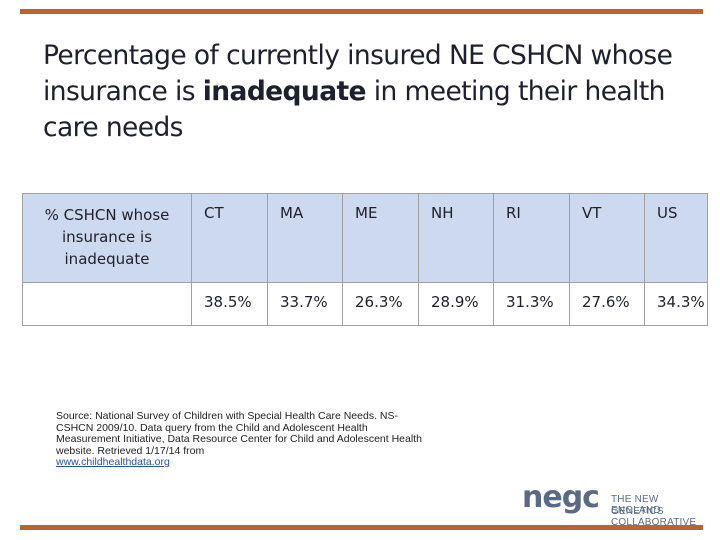  I want to click on bottom-rule, so click(361, 527).